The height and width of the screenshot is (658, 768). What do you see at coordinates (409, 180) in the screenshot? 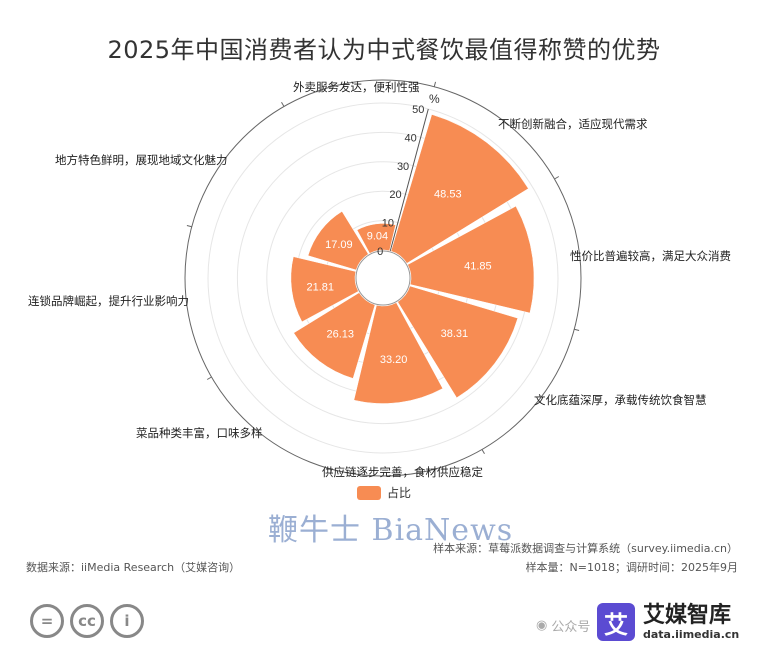
I see `radial-axis-line` at bounding box center [409, 180].